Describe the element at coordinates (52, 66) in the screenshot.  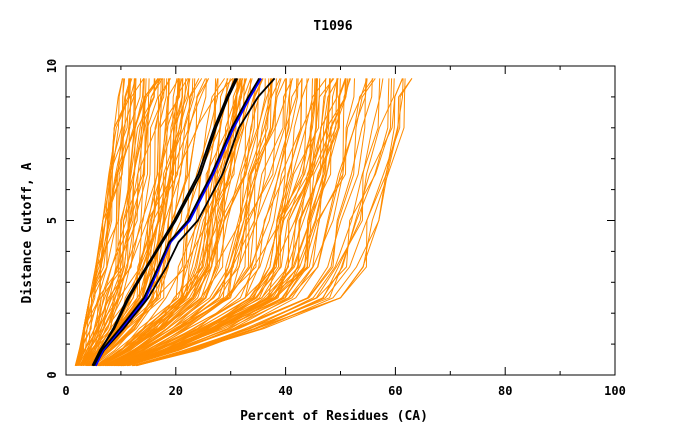
I see `y-tick-label: 10` at that location.